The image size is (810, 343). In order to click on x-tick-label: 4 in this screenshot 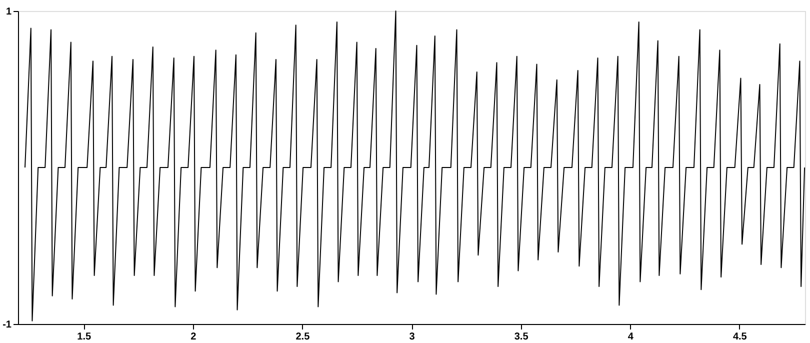, I will do `click(631, 337)`.